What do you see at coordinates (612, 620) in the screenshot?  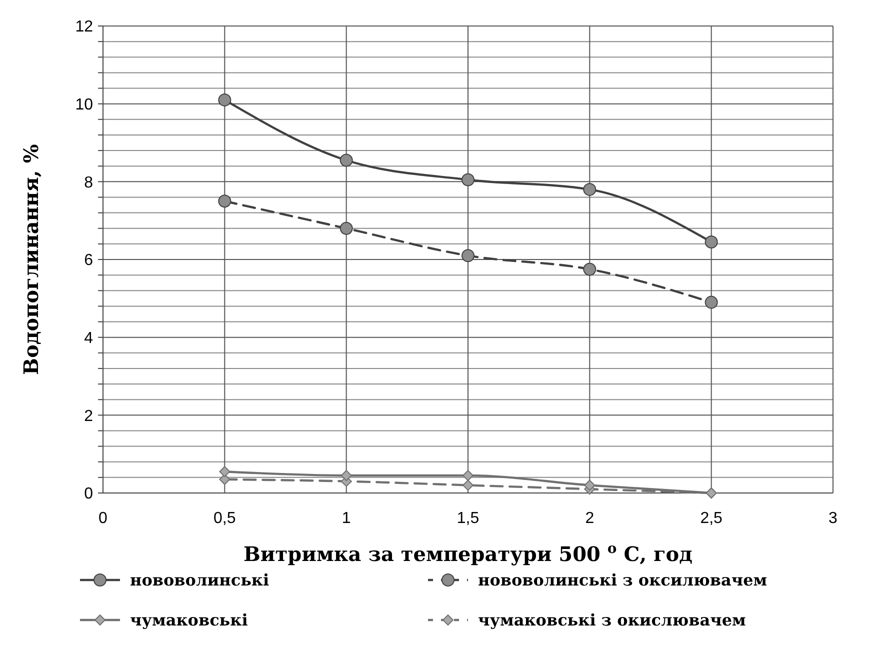 I see `legend-label: чумаковські з окислювачем` at bounding box center [612, 620].